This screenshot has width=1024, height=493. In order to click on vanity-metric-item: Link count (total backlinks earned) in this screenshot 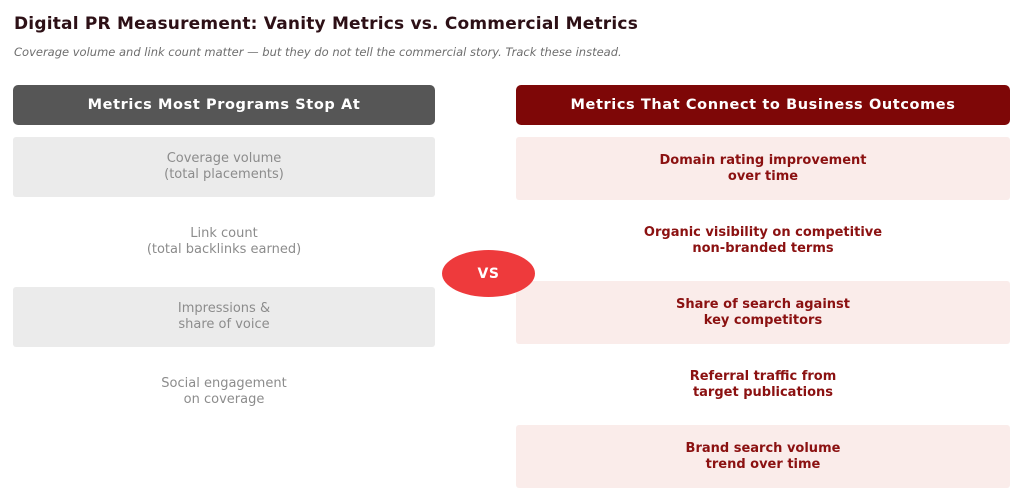, I will do `click(224, 241)`.